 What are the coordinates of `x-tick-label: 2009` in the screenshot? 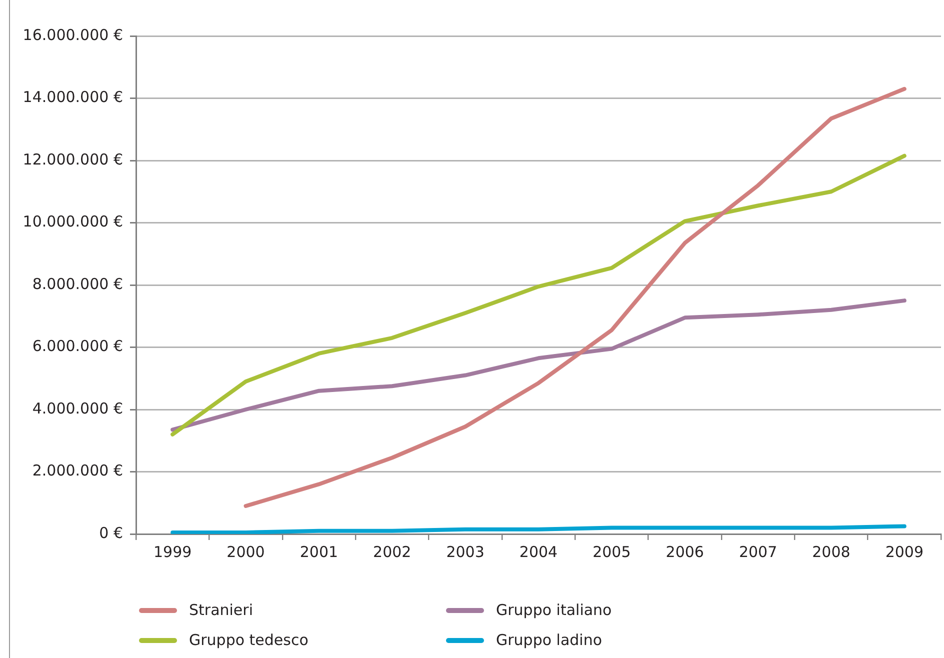 It's located at (904, 551).